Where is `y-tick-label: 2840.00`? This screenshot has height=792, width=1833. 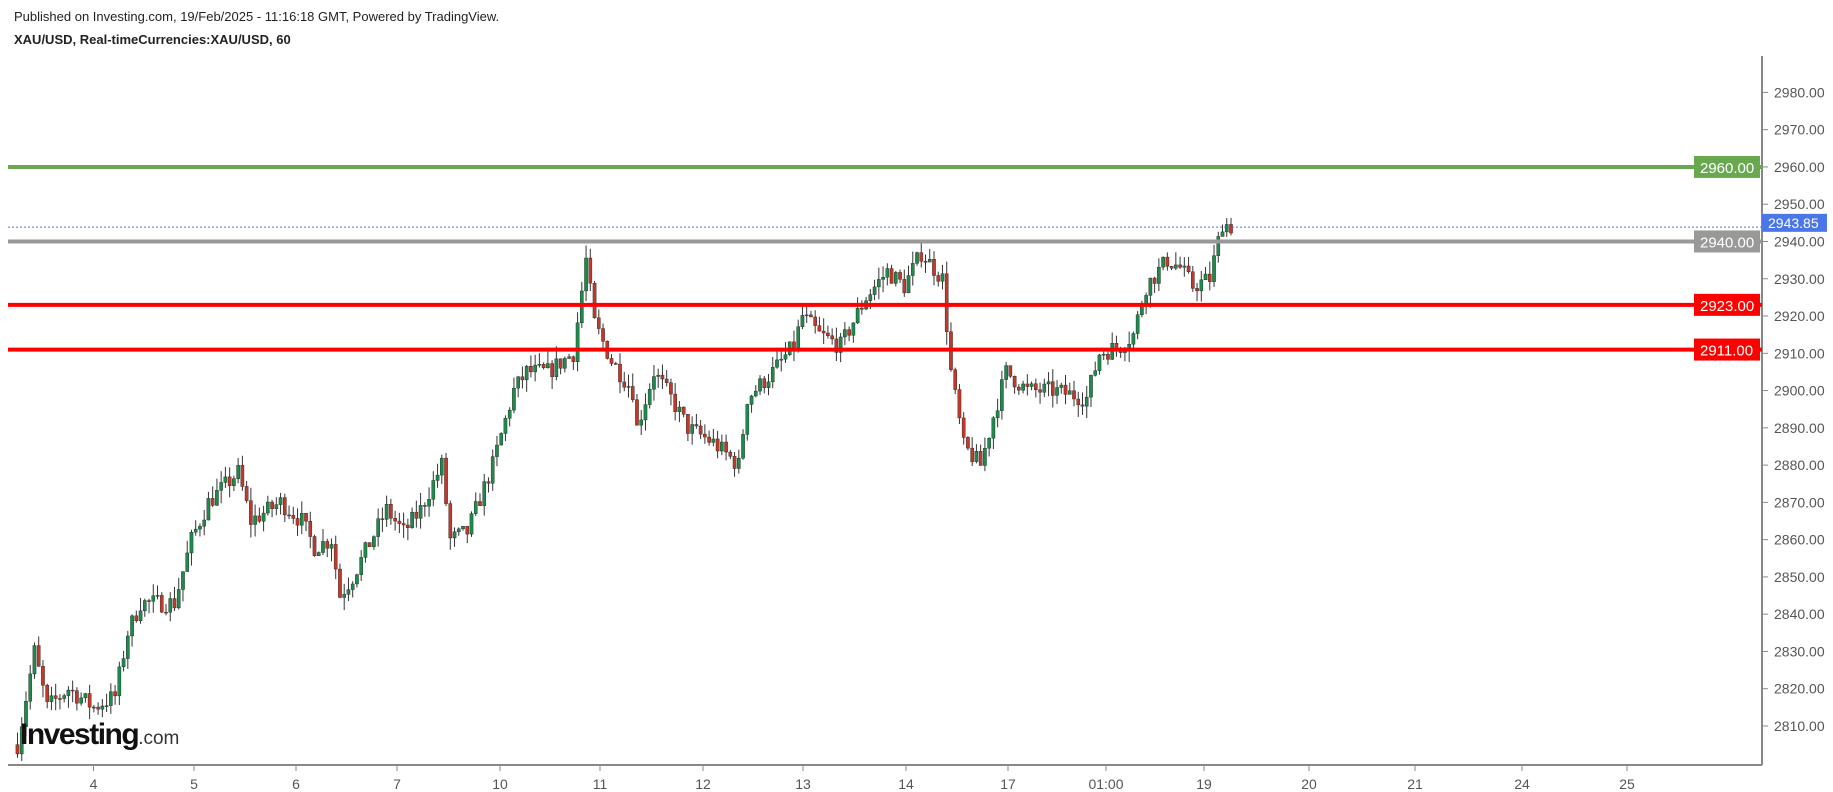 y-tick-label: 2840.00 is located at coordinates (1799, 614).